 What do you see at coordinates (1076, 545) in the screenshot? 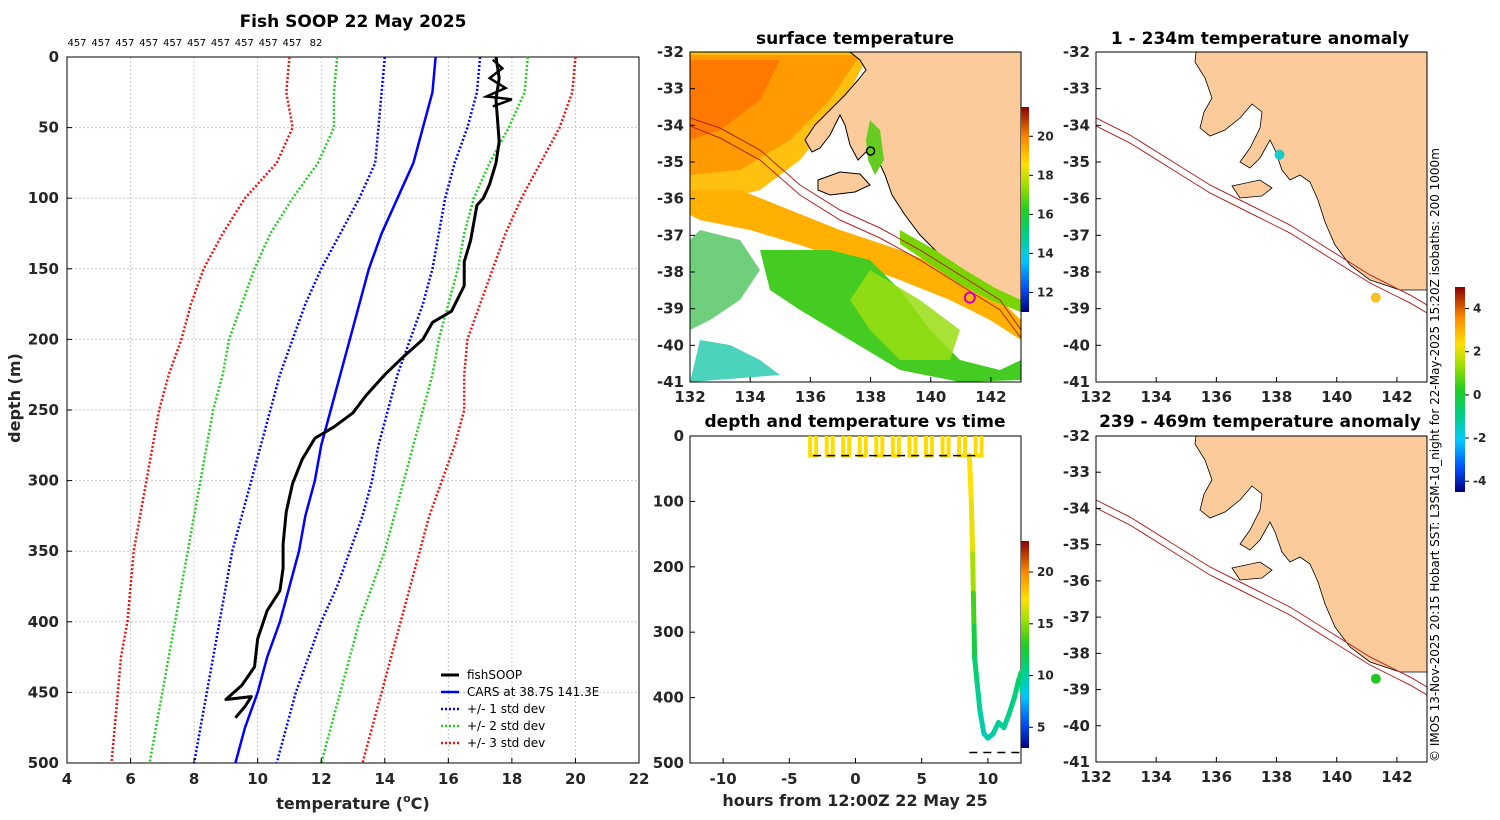
I see `map-ytick-label: -35` at bounding box center [1076, 545].